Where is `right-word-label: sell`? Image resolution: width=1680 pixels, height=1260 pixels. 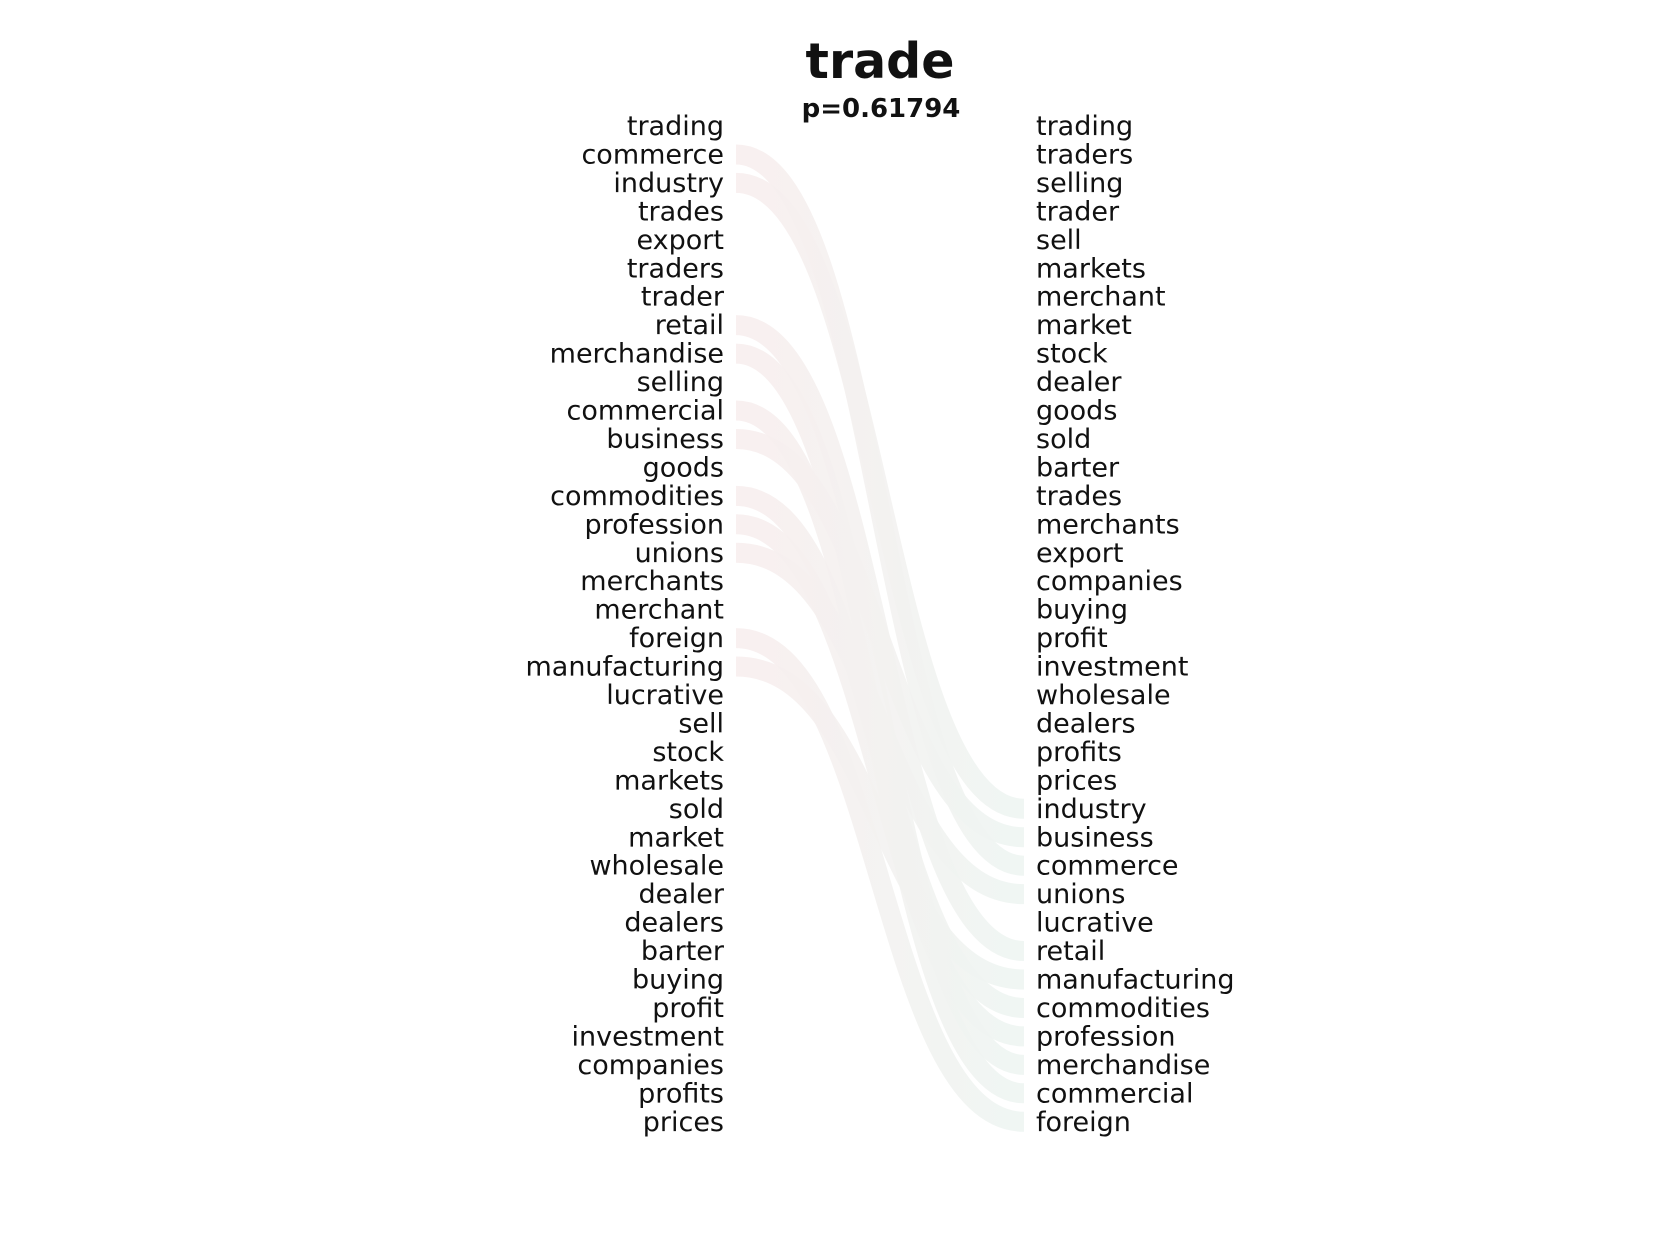
right-word-label: sell is located at coordinates (1059, 240).